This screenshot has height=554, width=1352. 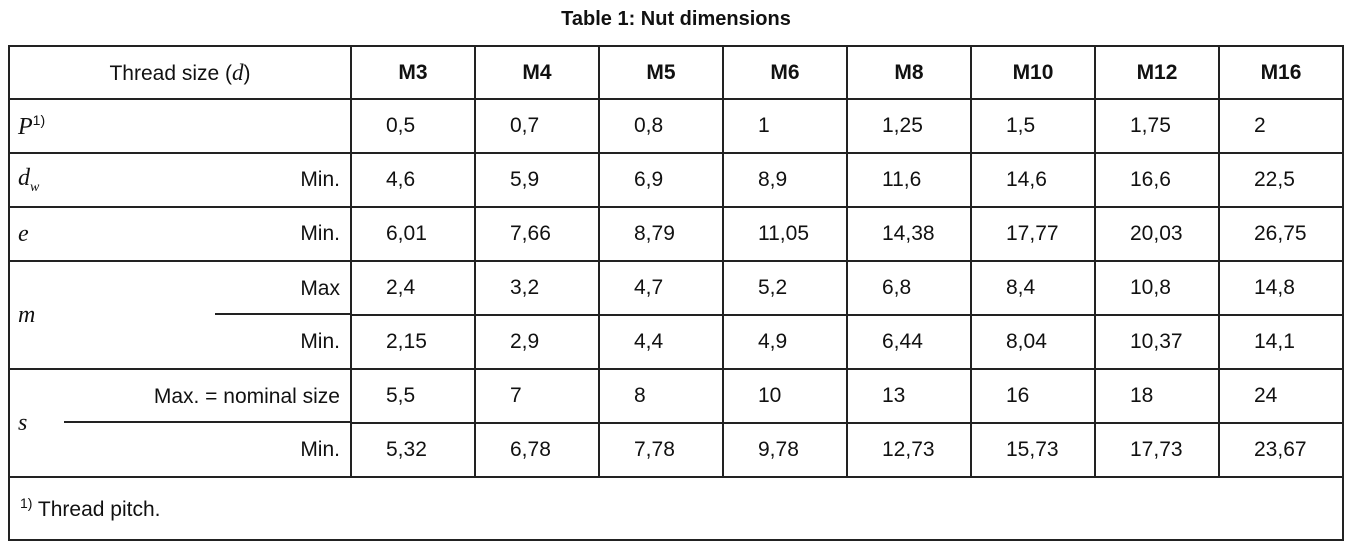 What do you see at coordinates (785, 396) in the screenshot?
I see `value-cell: 10` at bounding box center [785, 396].